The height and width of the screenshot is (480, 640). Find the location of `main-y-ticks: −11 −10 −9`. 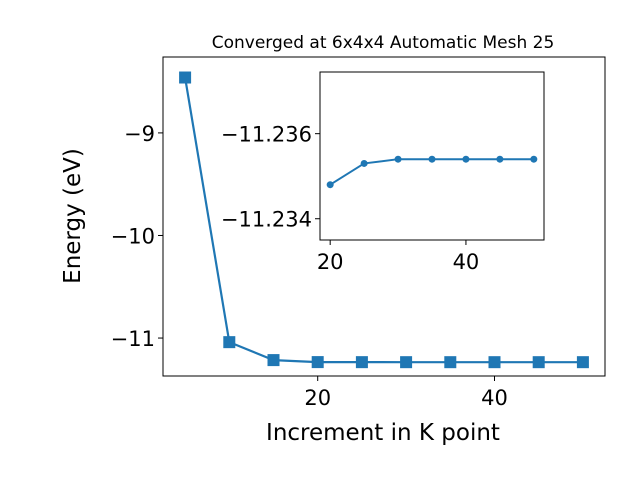

main-y-ticks: −11 −10 −9 is located at coordinates (137, 236).